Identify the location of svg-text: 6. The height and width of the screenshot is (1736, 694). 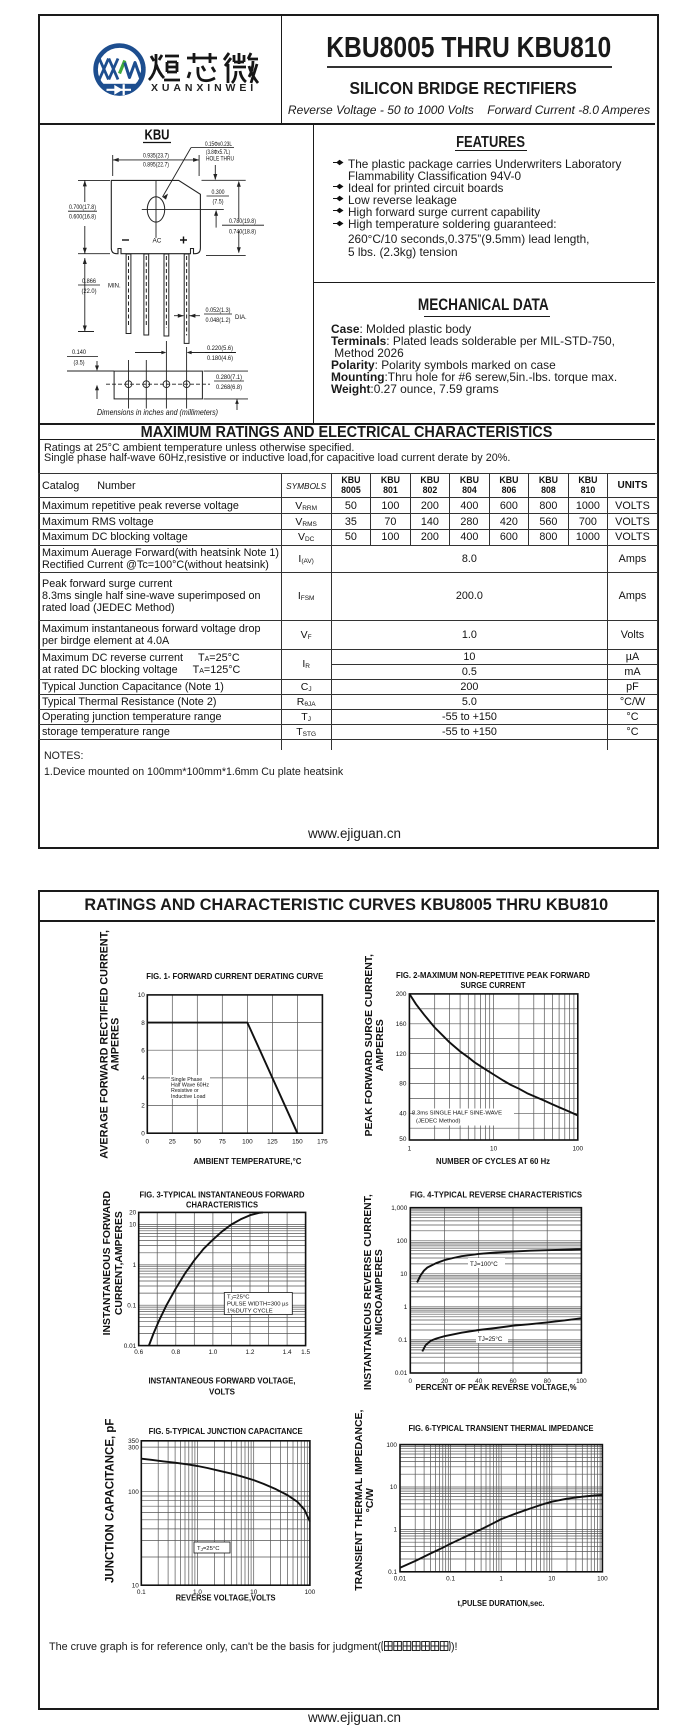
(143, 1050).